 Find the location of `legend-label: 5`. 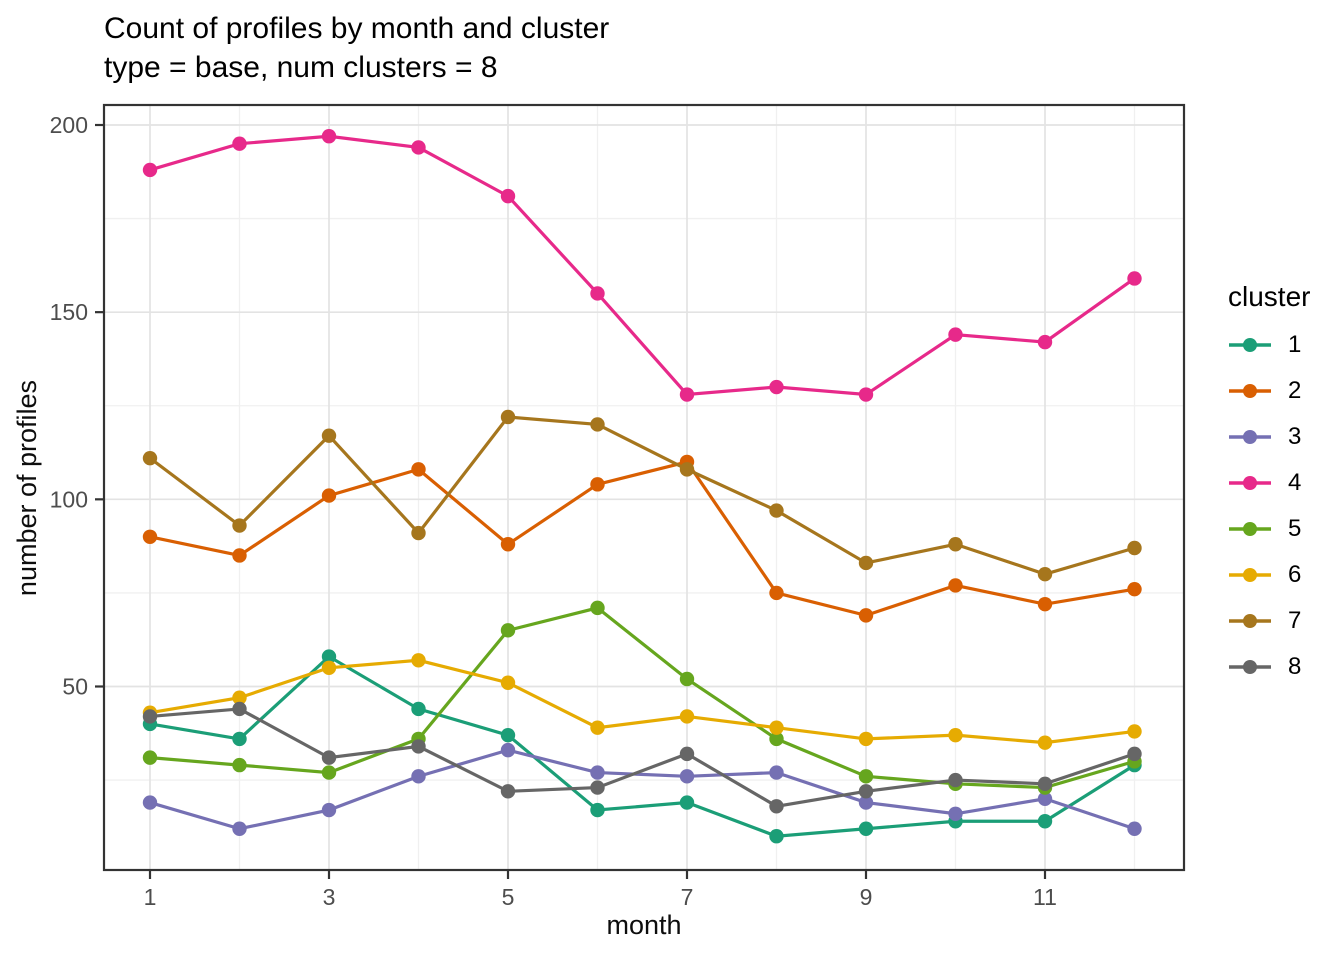

legend-label: 5 is located at coordinates (1295, 528).